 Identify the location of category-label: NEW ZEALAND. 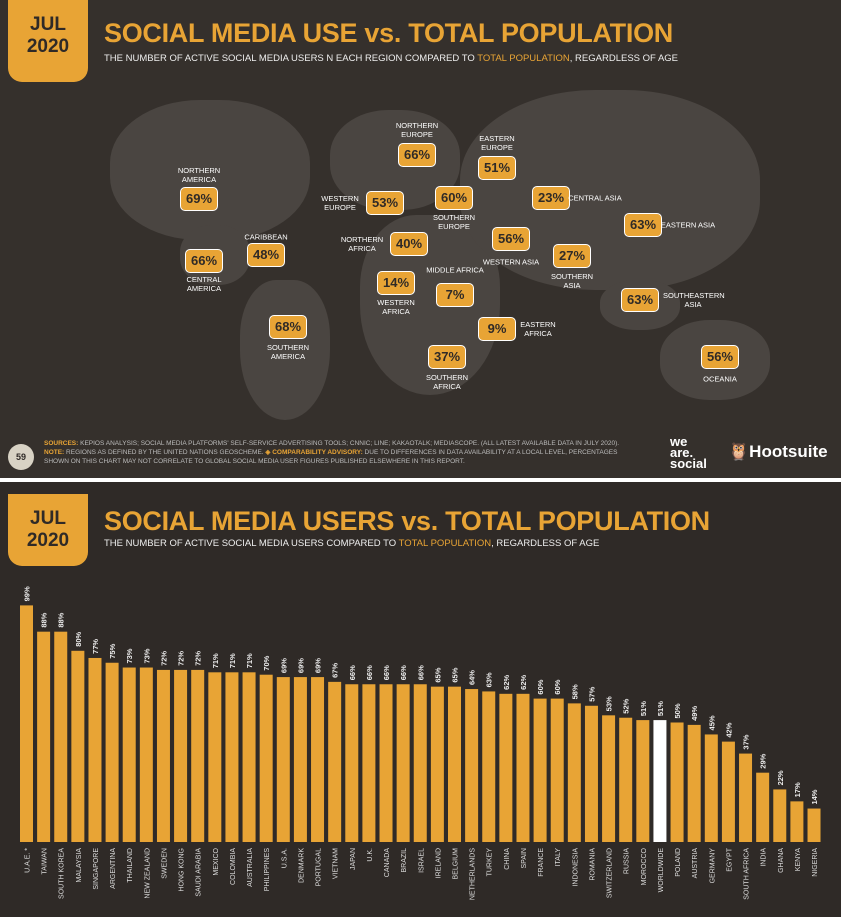
(147, 873).